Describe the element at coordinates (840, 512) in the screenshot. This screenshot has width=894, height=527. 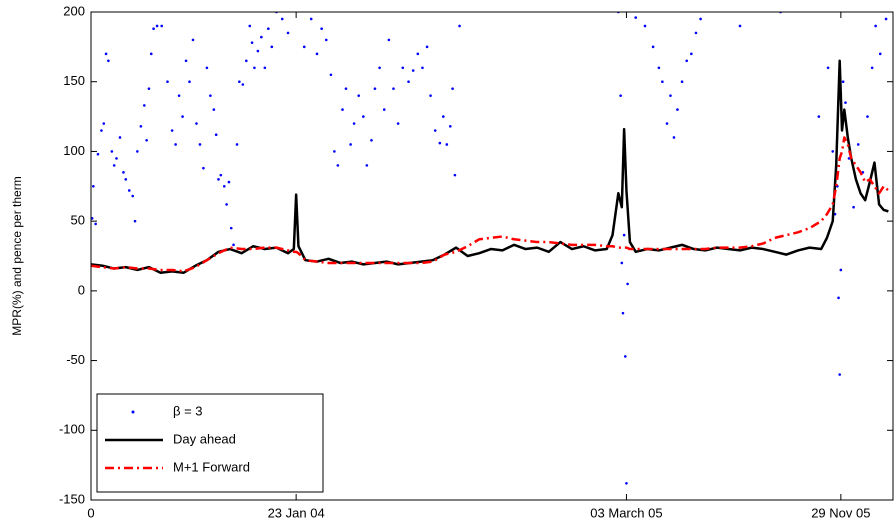
I see `x-tick-label: 29 Nov 05` at that location.